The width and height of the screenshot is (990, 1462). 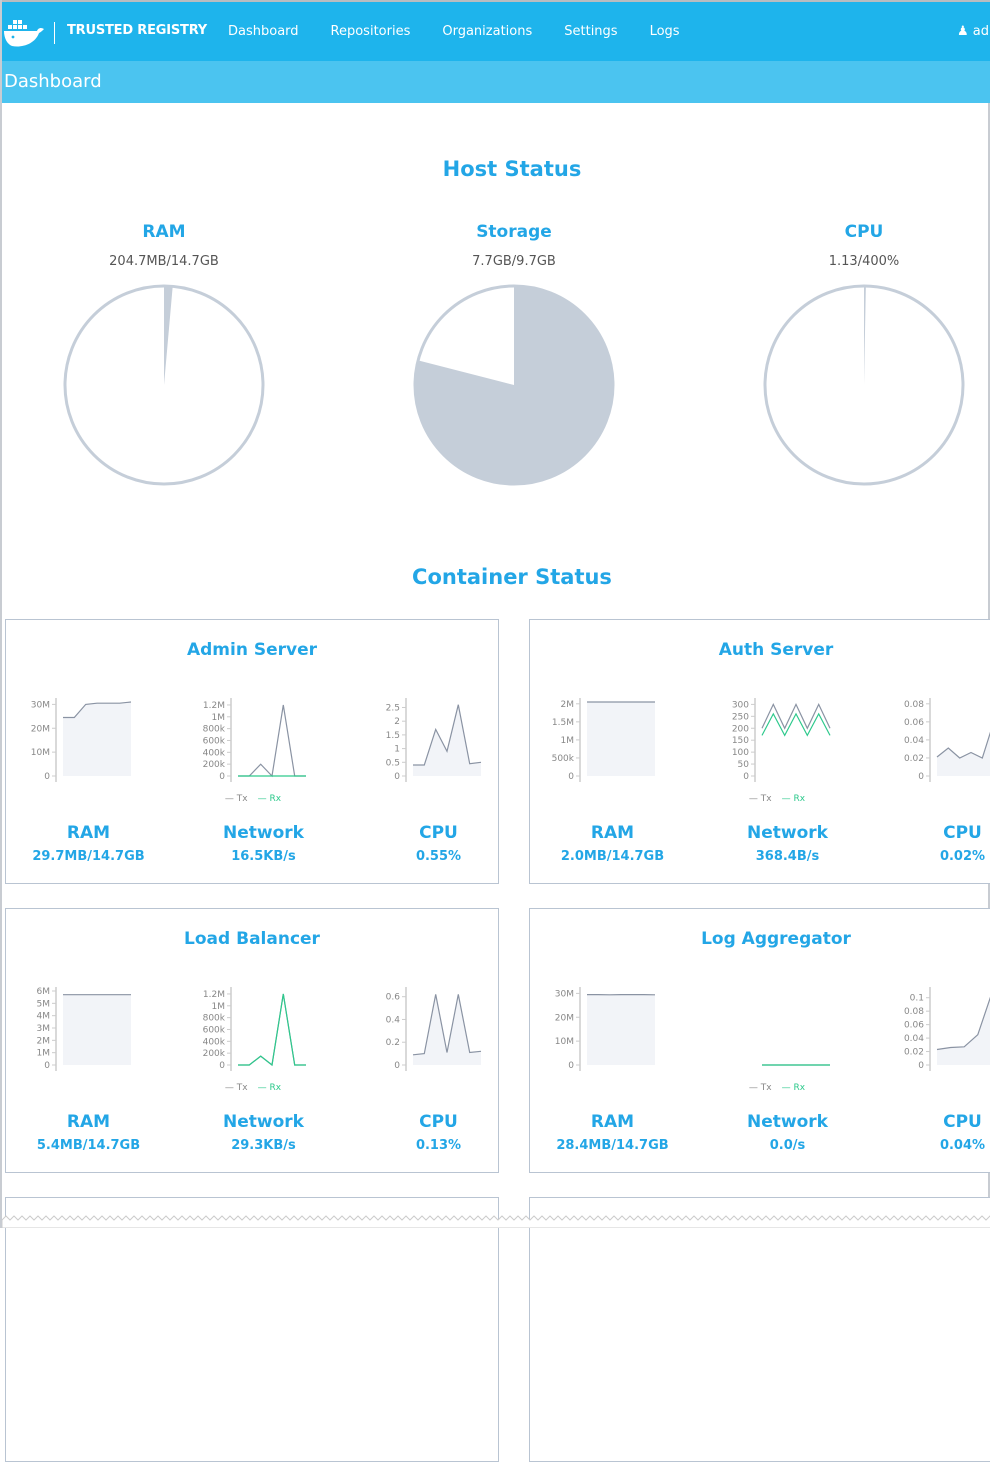 I want to click on y-tick-label: 0.02, so click(x=914, y=1053).